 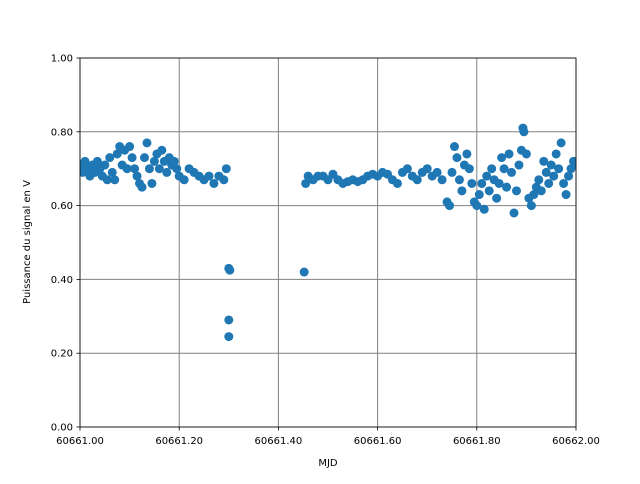 What do you see at coordinates (62, 354) in the screenshot?
I see `y-tick-label: 0.20` at bounding box center [62, 354].